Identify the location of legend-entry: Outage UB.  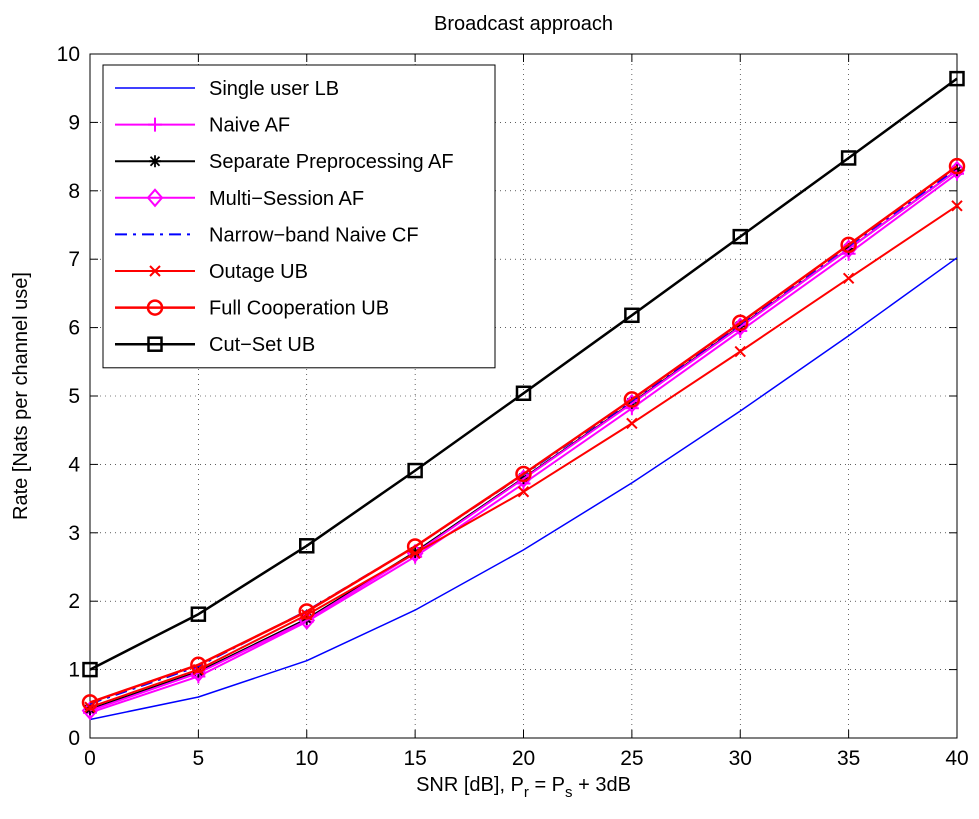
(211, 272).